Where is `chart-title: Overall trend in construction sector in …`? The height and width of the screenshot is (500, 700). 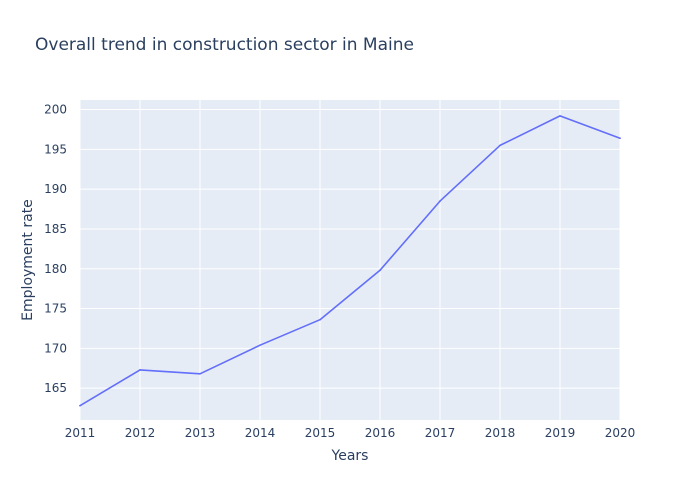
chart-title: Overall trend in construction sector in … is located at coordinates (224, 45).